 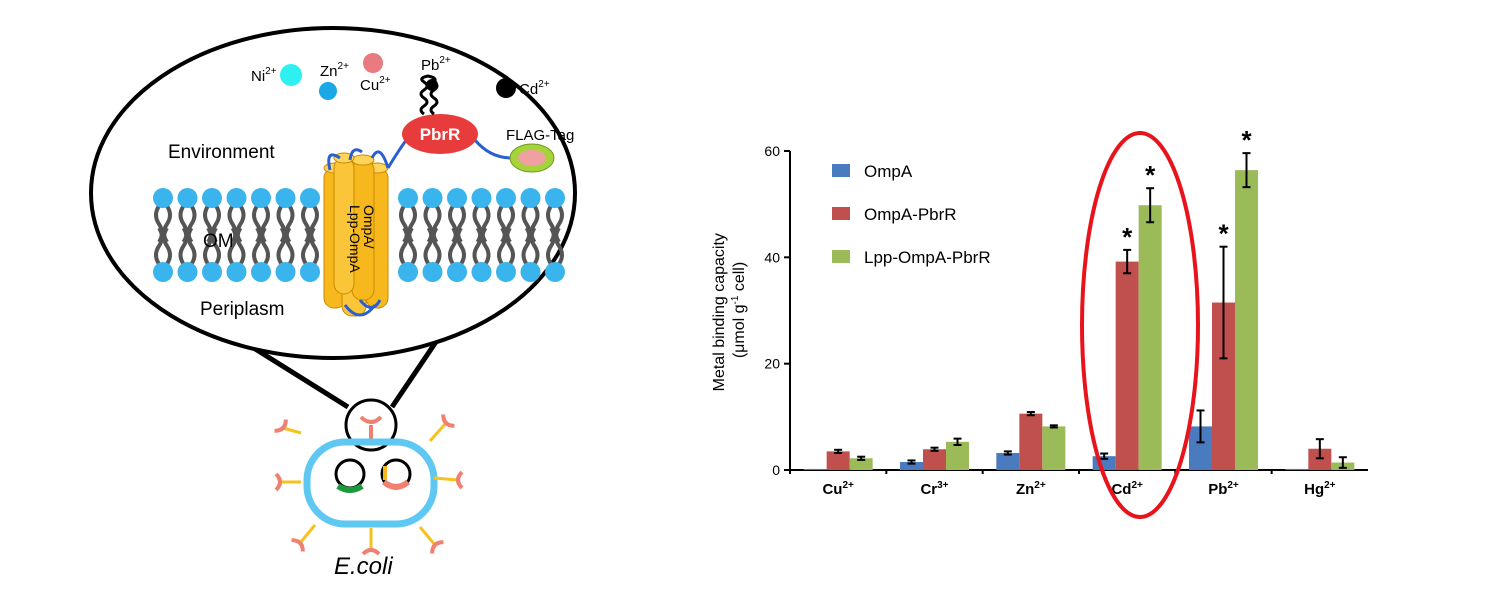 I want to click on bar-lpp-ompa-pbrr-cd, so click(x=1150, y=338).